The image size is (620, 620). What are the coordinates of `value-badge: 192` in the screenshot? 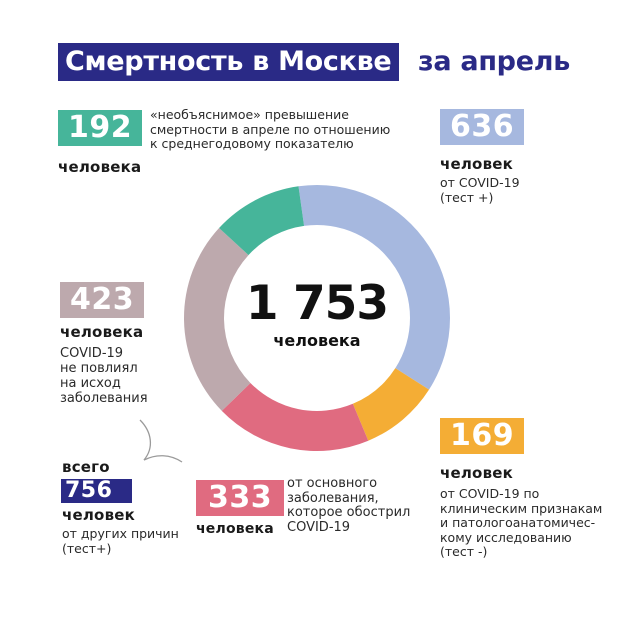 It's located at (100, 128).